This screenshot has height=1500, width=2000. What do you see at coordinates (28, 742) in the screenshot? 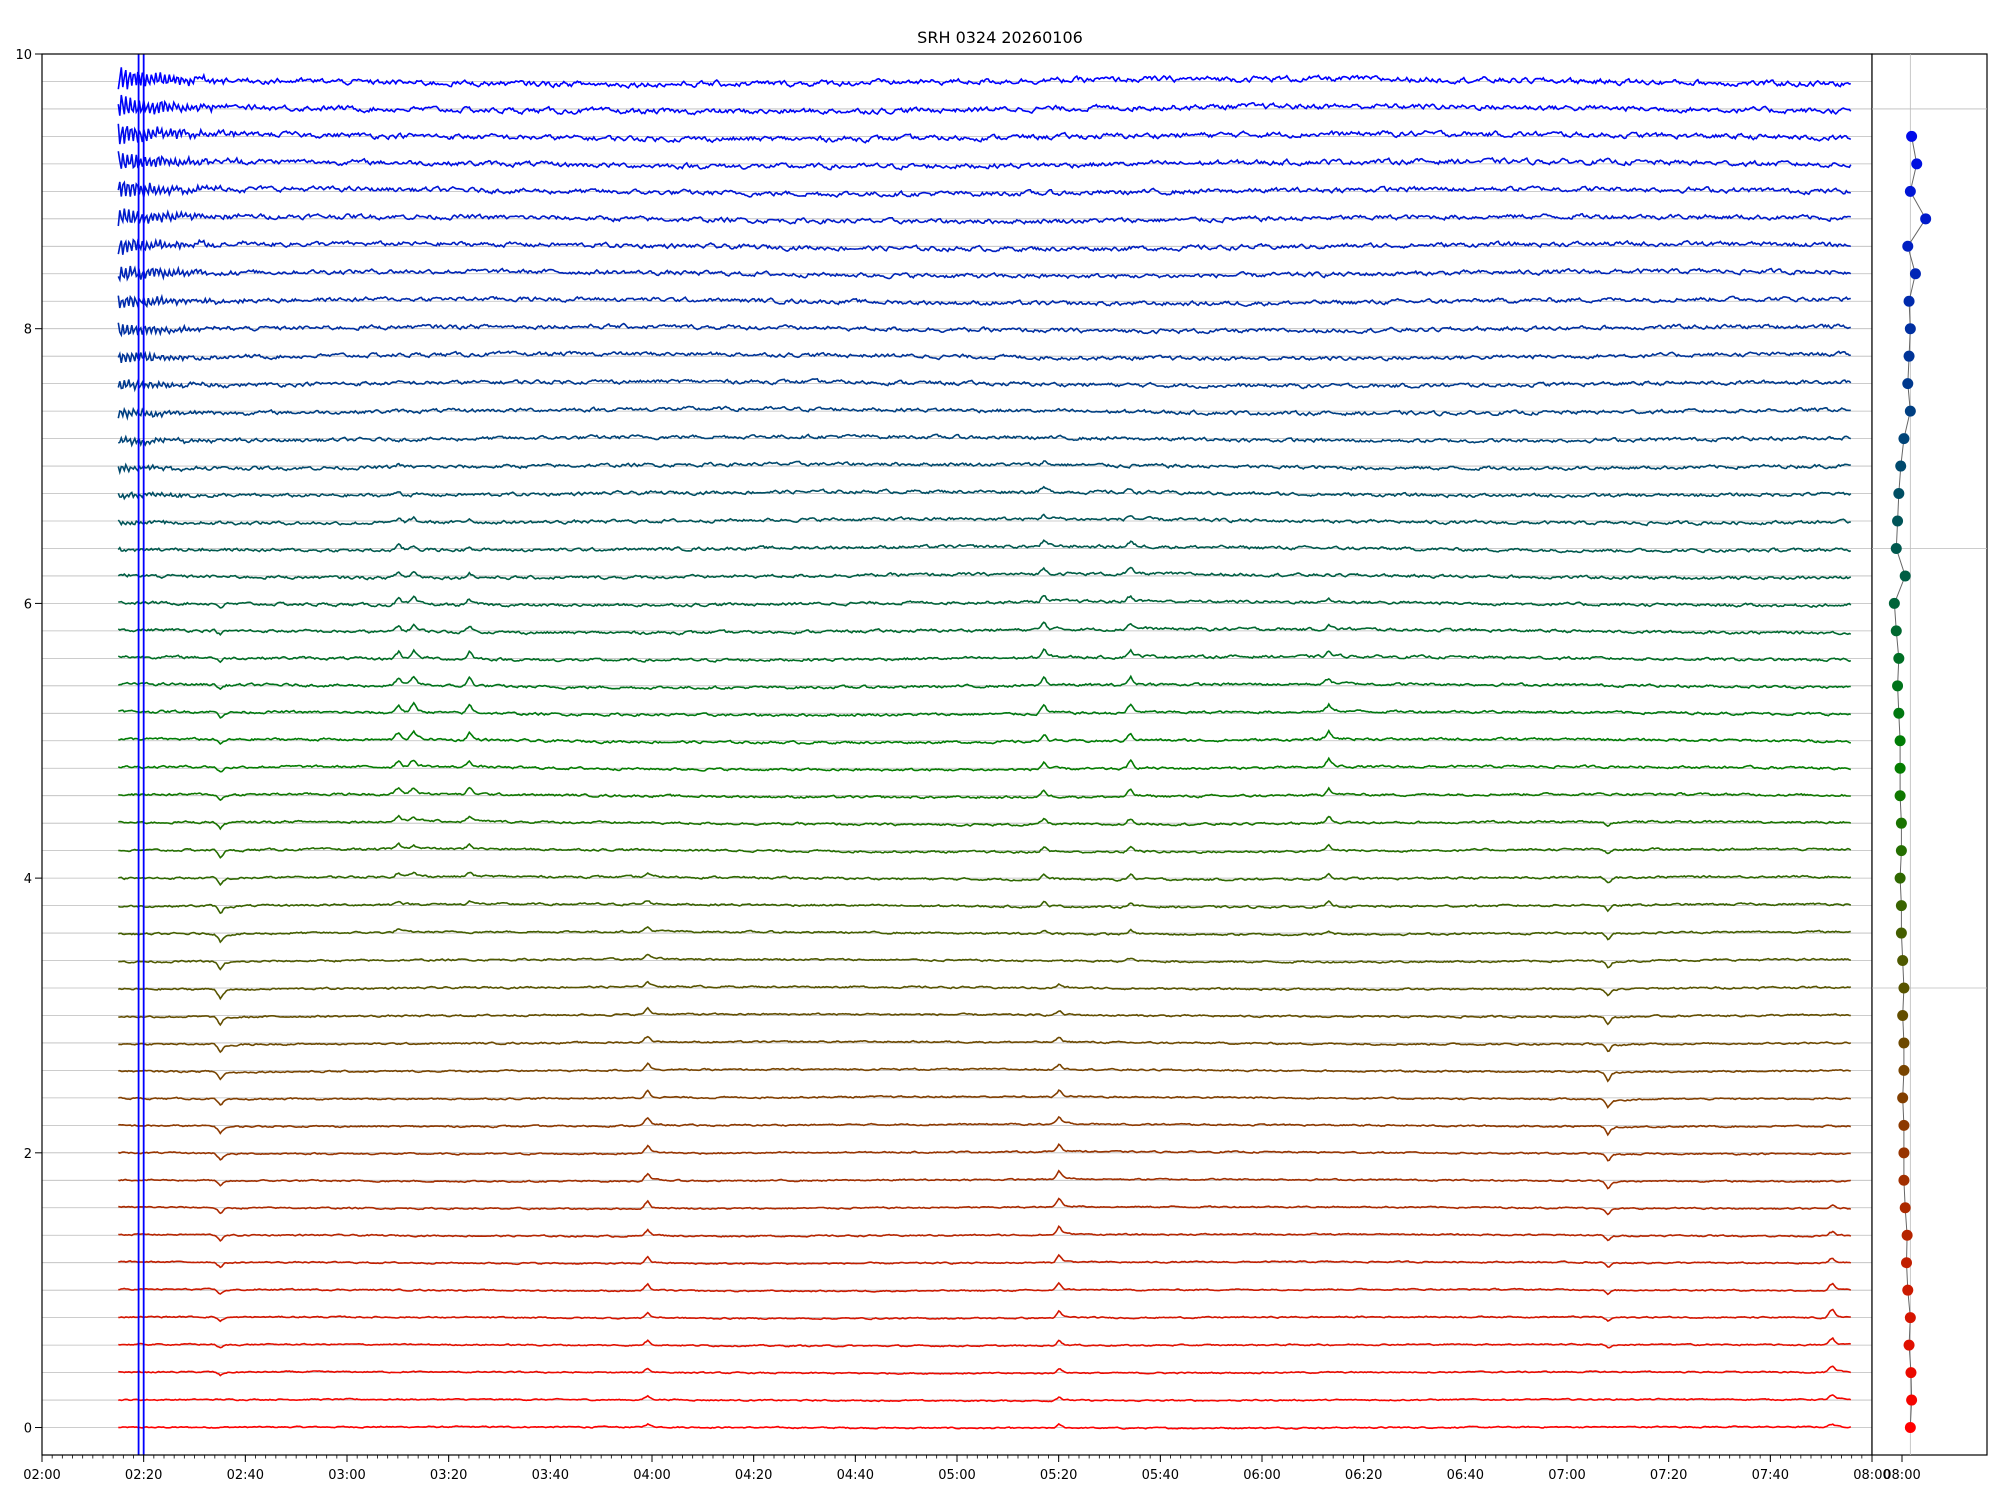
I see `y-axis: 0 2 4 6 8 10` at bounding box center [28, 742].